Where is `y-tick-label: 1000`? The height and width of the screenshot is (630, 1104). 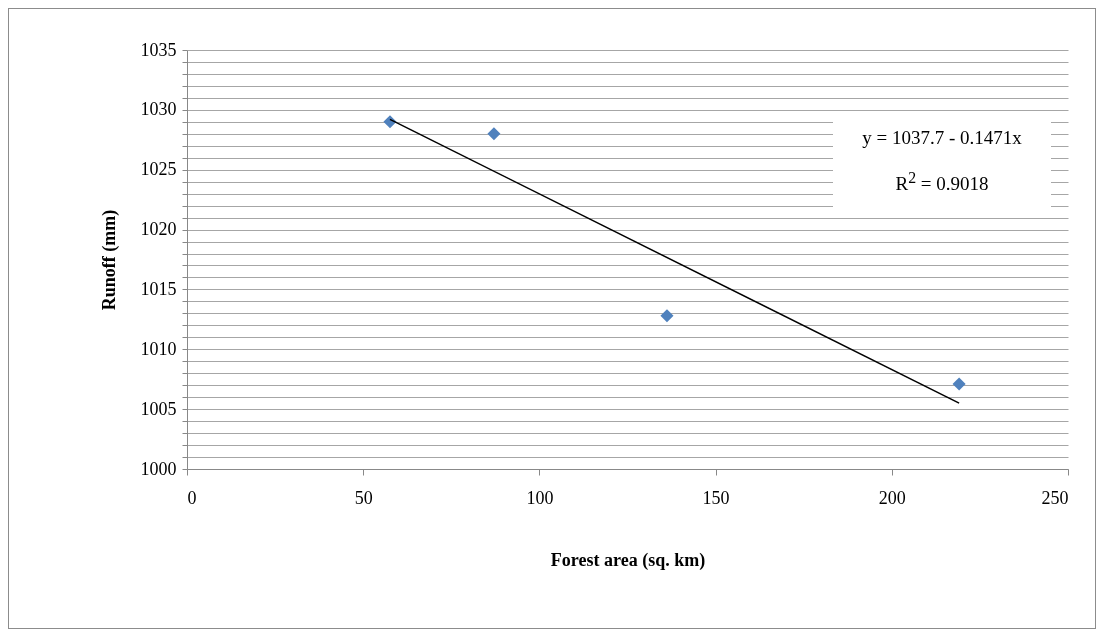 y-tick-label: 1000 is located at coordinates (158, 468).